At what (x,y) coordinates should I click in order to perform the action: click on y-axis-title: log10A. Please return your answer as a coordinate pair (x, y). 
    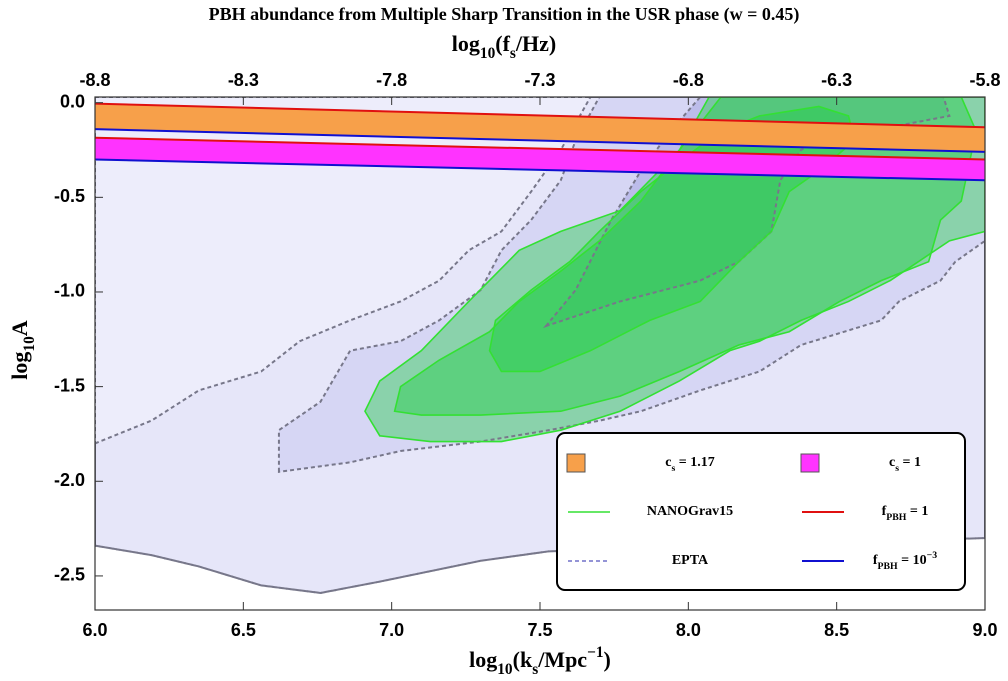
    Looking at the image, I should click on (22, 350).